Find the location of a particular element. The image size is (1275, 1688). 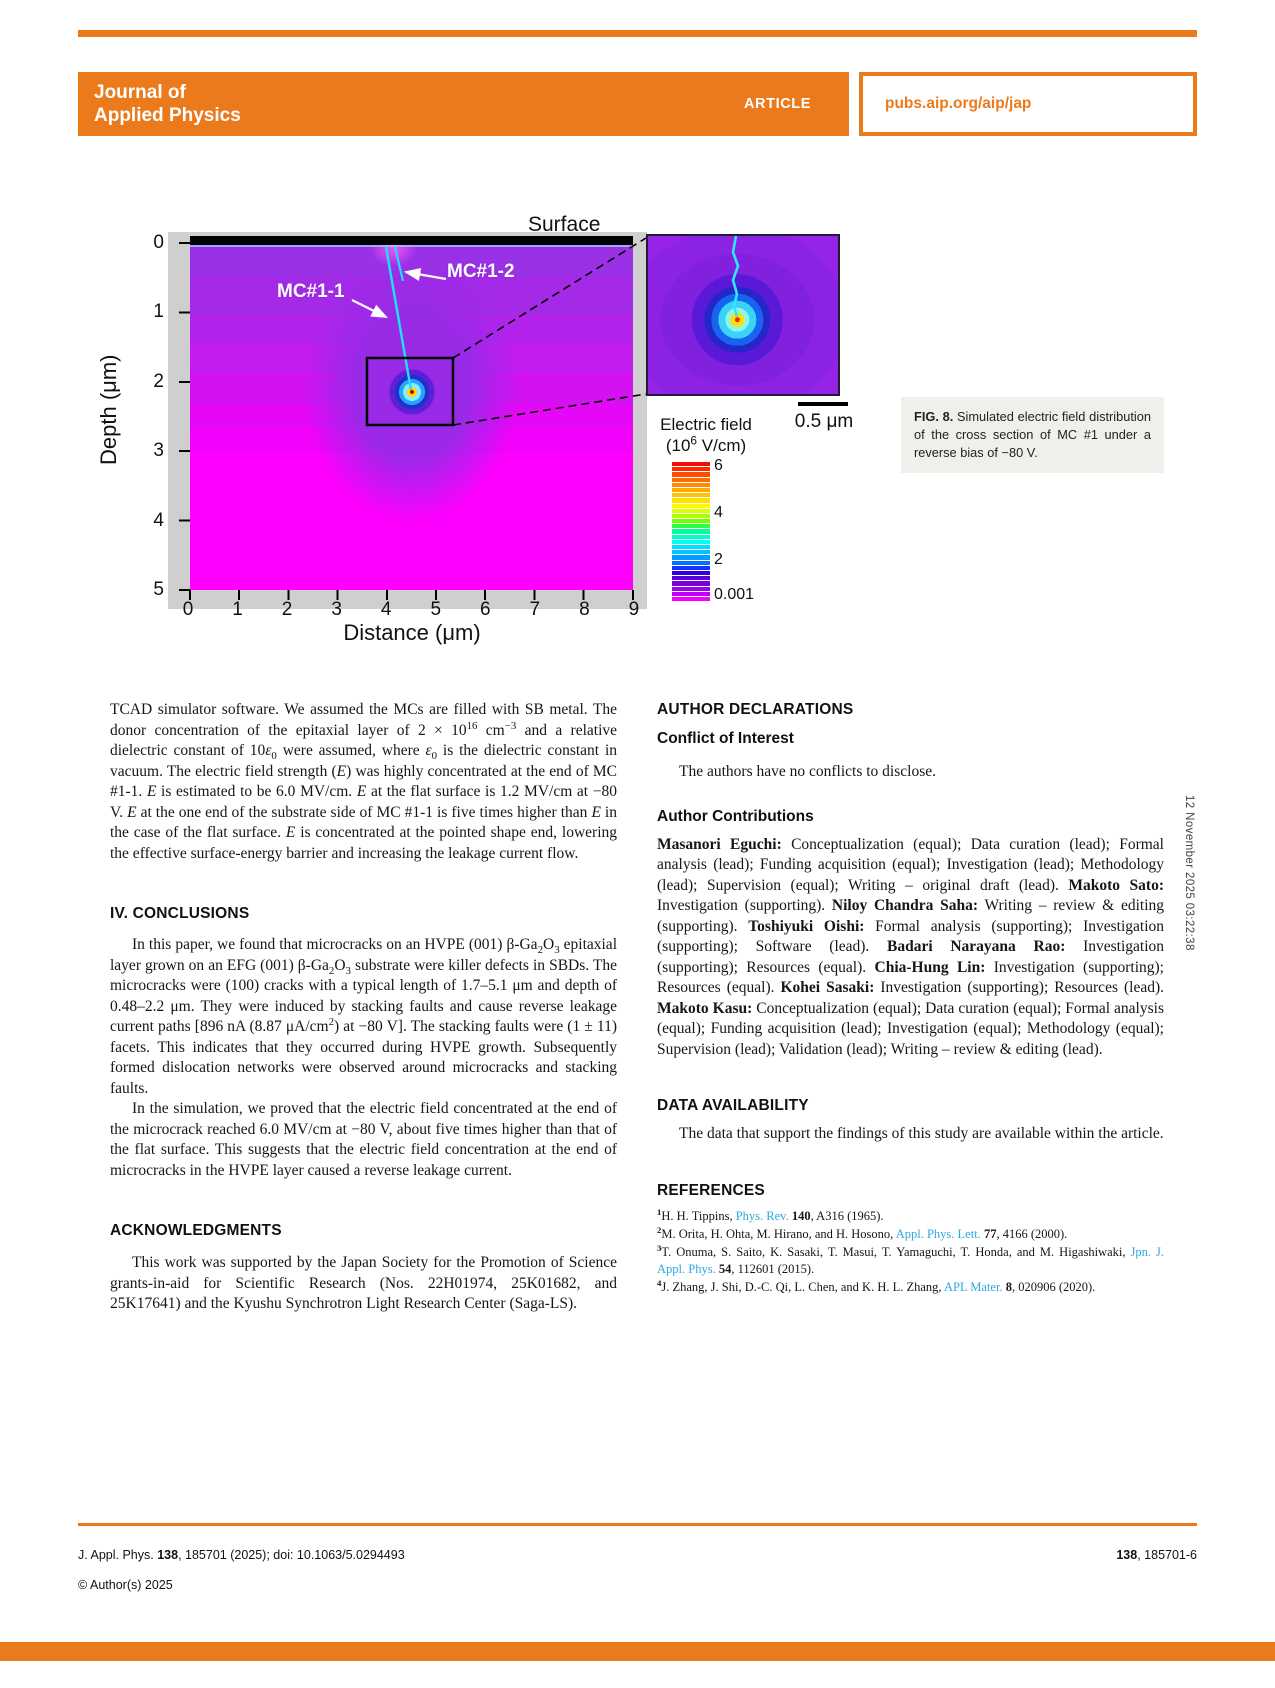

colorbar-title: Electric field is located at coordinates (706, 424).